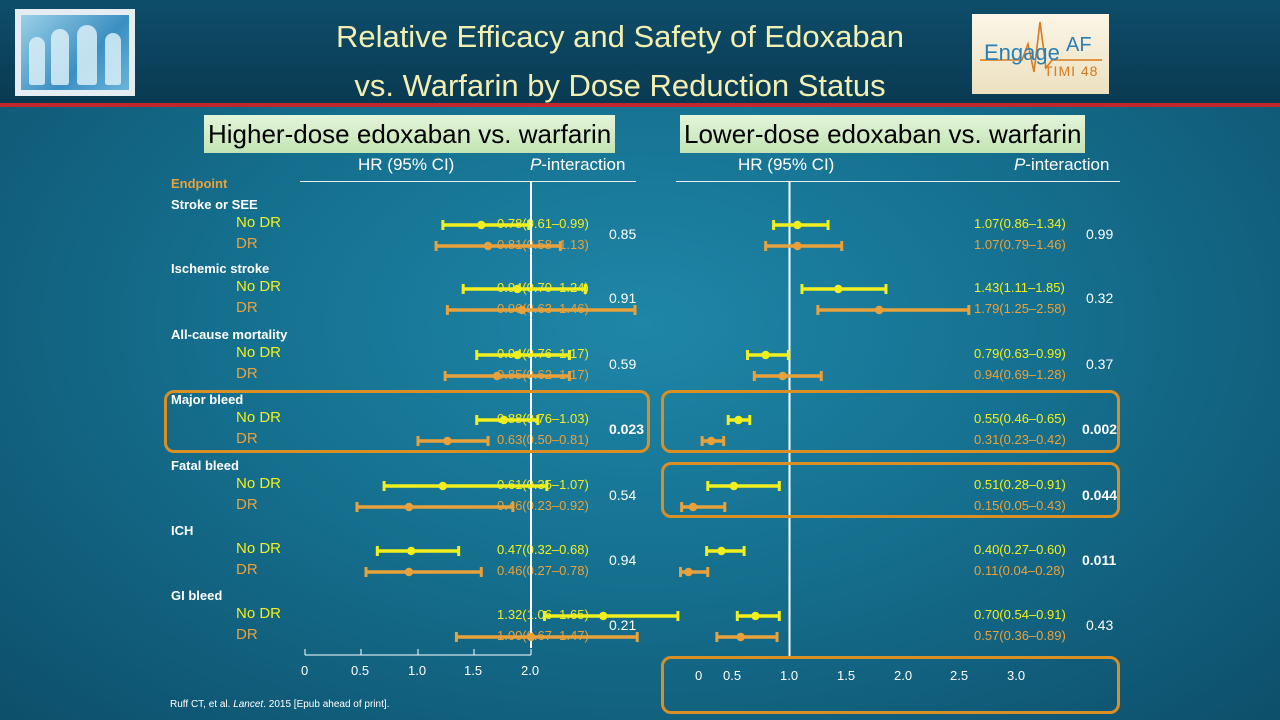 This screenshot has width=1280, height=720. What do you see at coordinates (1020, 614) in the screenshot?
I see `hr-ci-no-dr: 0.70(0.54–0.91)` at bounding box center [1020, 614].